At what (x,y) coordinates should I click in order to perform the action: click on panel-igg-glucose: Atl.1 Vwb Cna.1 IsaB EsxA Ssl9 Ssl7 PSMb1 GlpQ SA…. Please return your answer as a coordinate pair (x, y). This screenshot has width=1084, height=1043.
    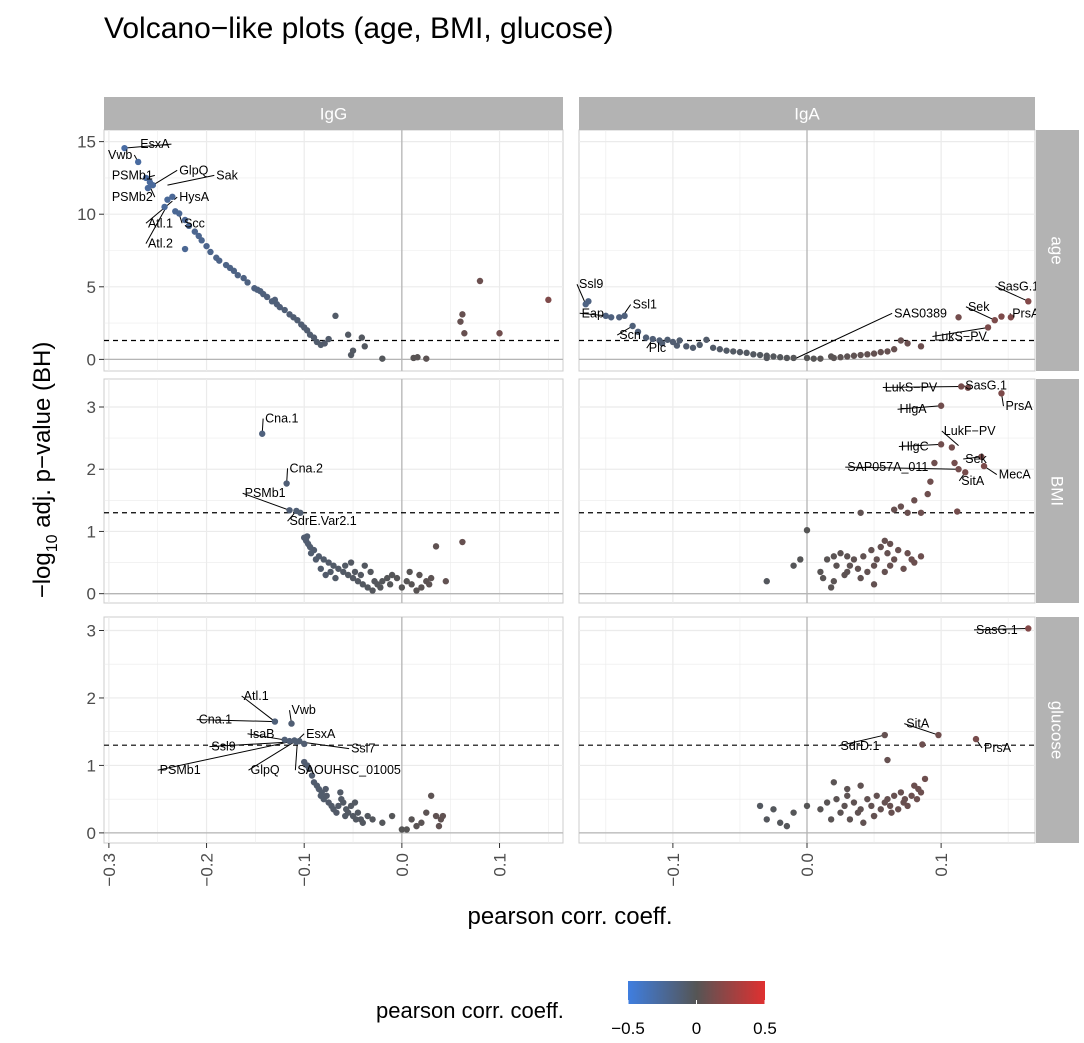
    Looking at the image, I should click on (325, 751).